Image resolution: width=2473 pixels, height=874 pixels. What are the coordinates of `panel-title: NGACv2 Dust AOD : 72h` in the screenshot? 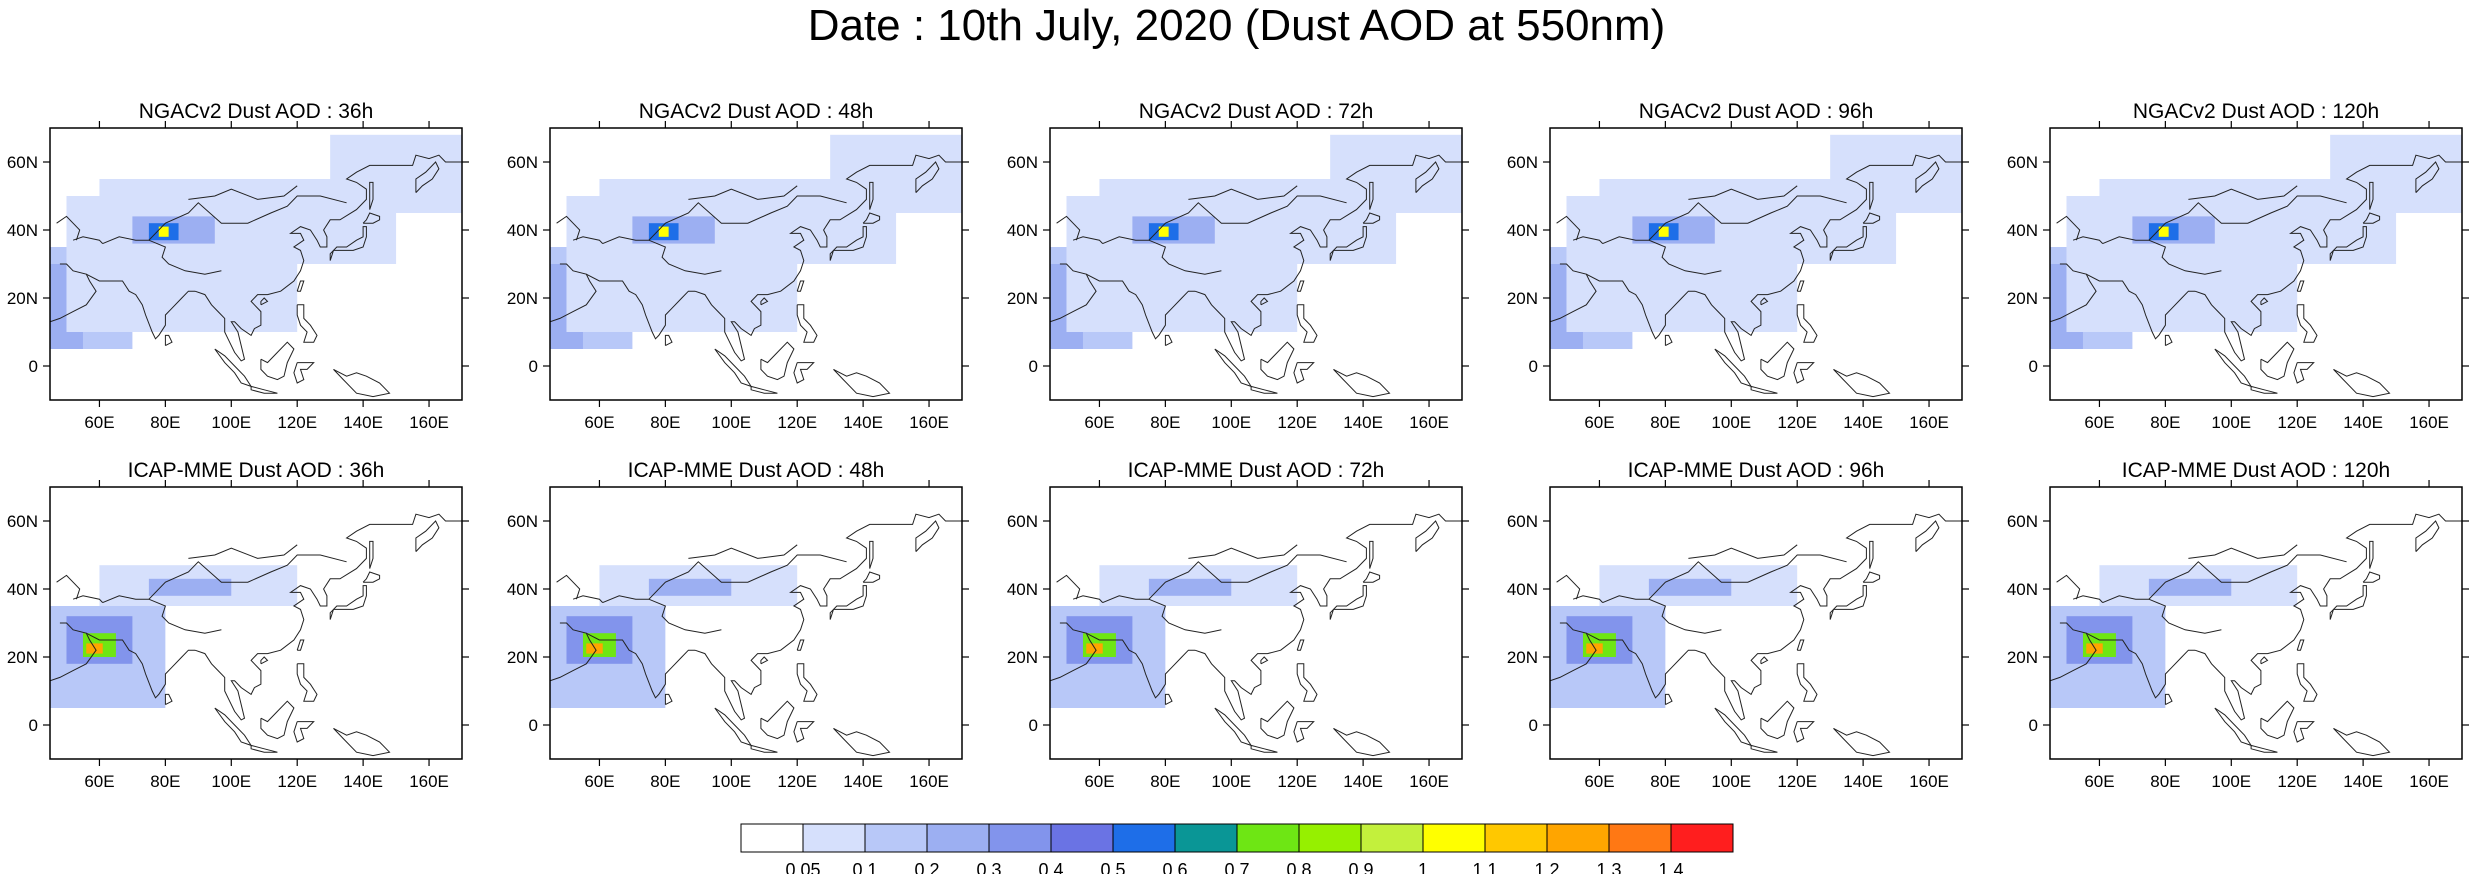 It's located at (1256, 111).